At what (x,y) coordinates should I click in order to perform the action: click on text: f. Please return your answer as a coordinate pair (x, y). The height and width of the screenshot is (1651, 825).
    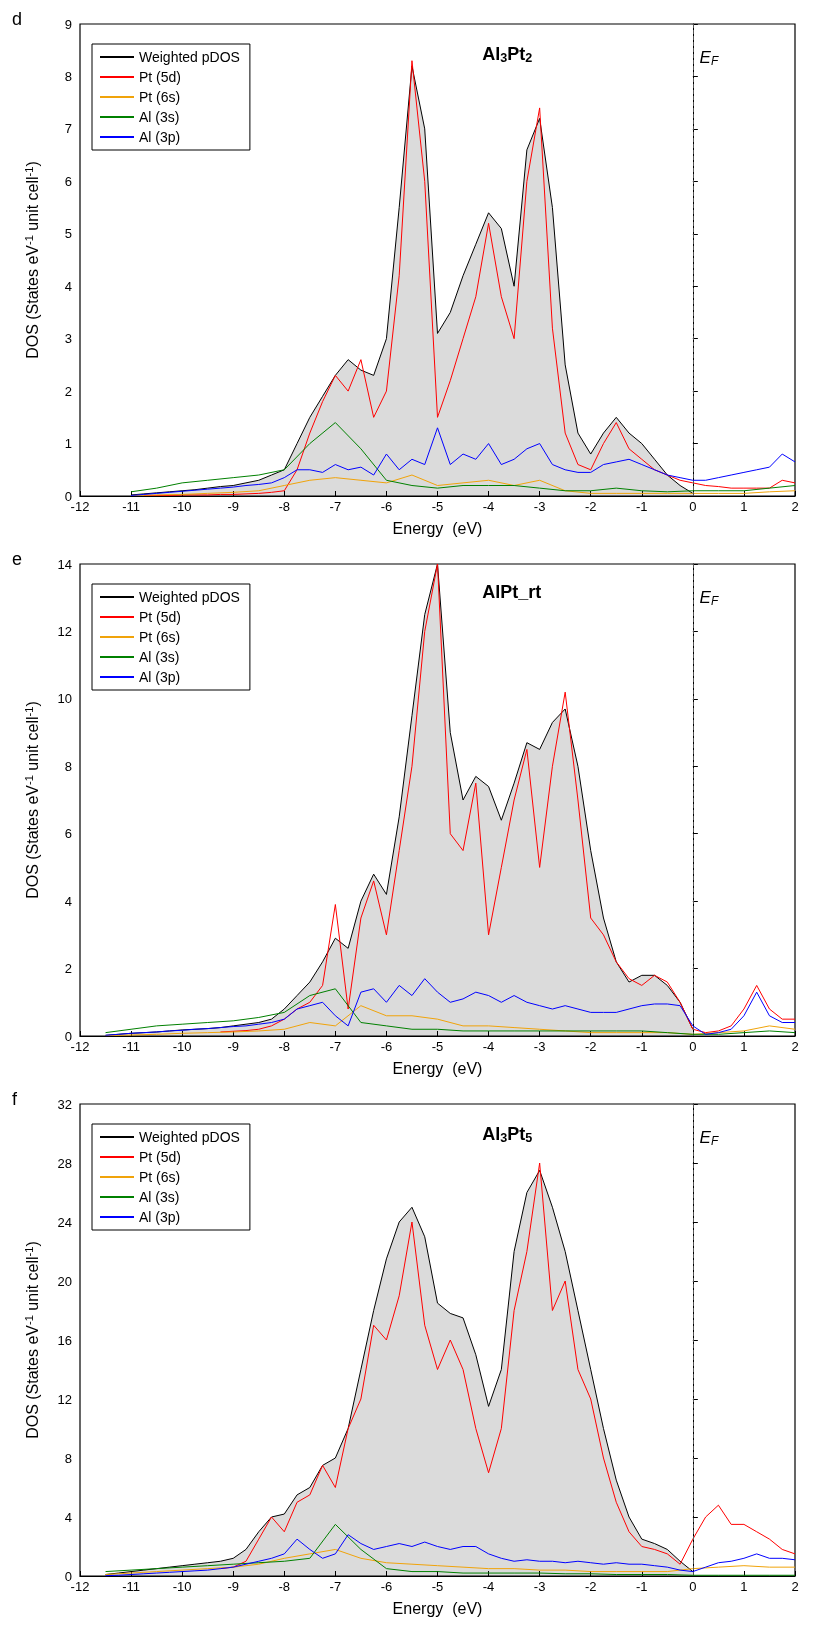
    Looking at the image, I should click on (15, 1099).